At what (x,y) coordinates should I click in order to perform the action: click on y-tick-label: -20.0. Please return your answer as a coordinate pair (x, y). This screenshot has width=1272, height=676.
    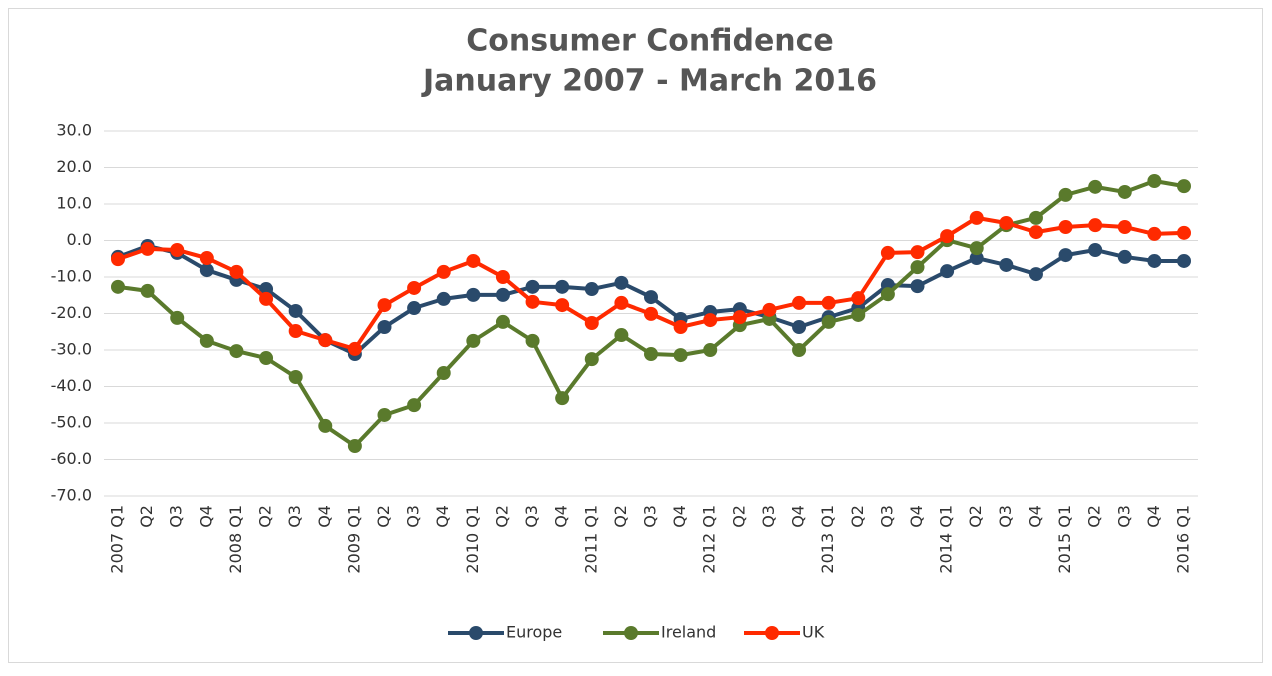
    Looking at the image, I should click on (71, 312).